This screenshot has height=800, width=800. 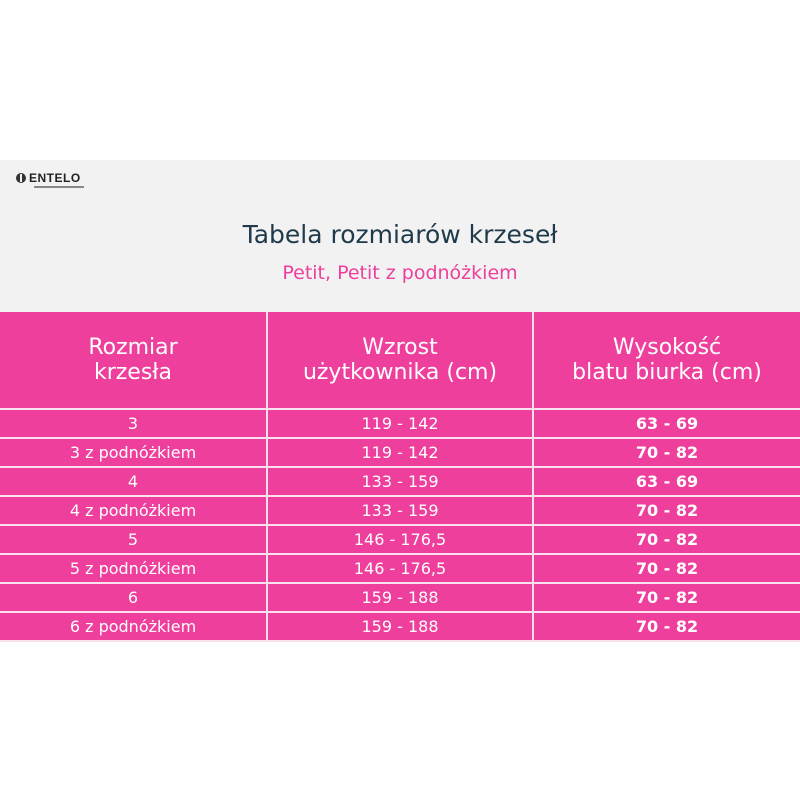 I want to click on cell-chair-size: 5, so click(x=134, y=539).